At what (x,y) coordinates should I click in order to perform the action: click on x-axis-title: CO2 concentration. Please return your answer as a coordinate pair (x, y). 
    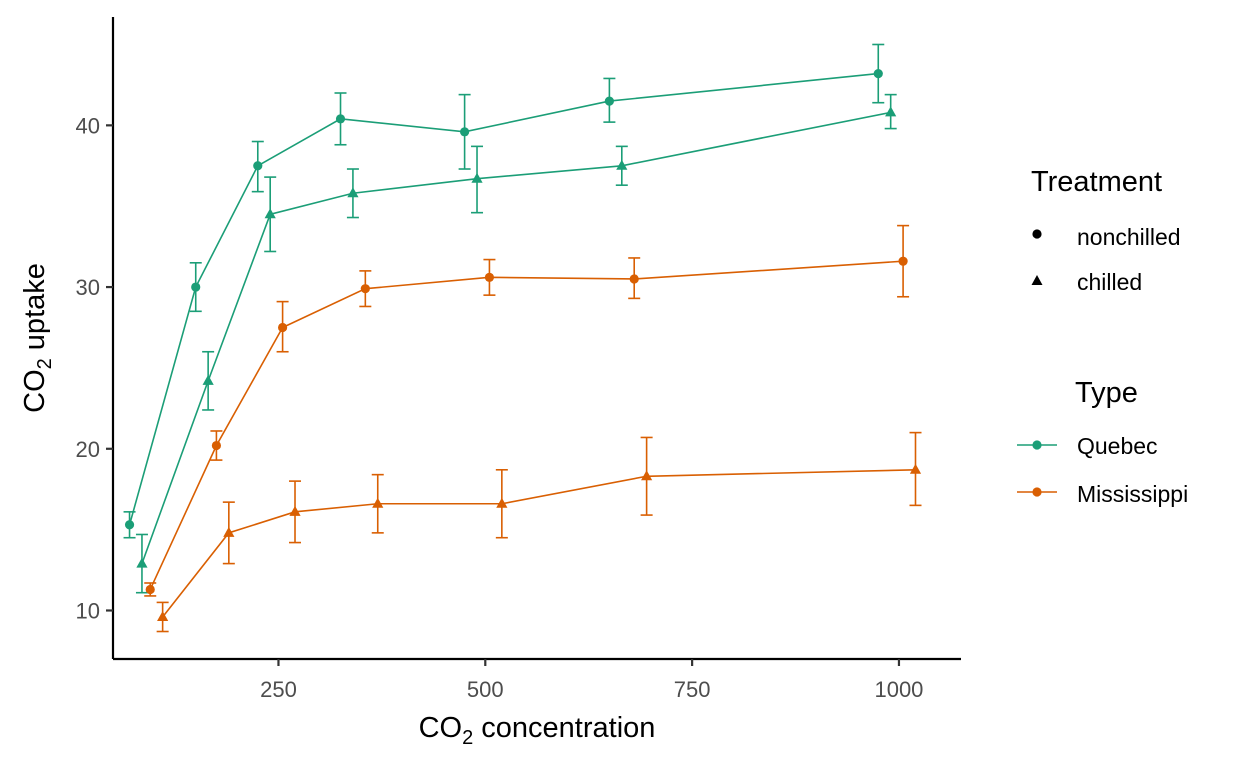
    Looking at the image, I should click on (537, 730).